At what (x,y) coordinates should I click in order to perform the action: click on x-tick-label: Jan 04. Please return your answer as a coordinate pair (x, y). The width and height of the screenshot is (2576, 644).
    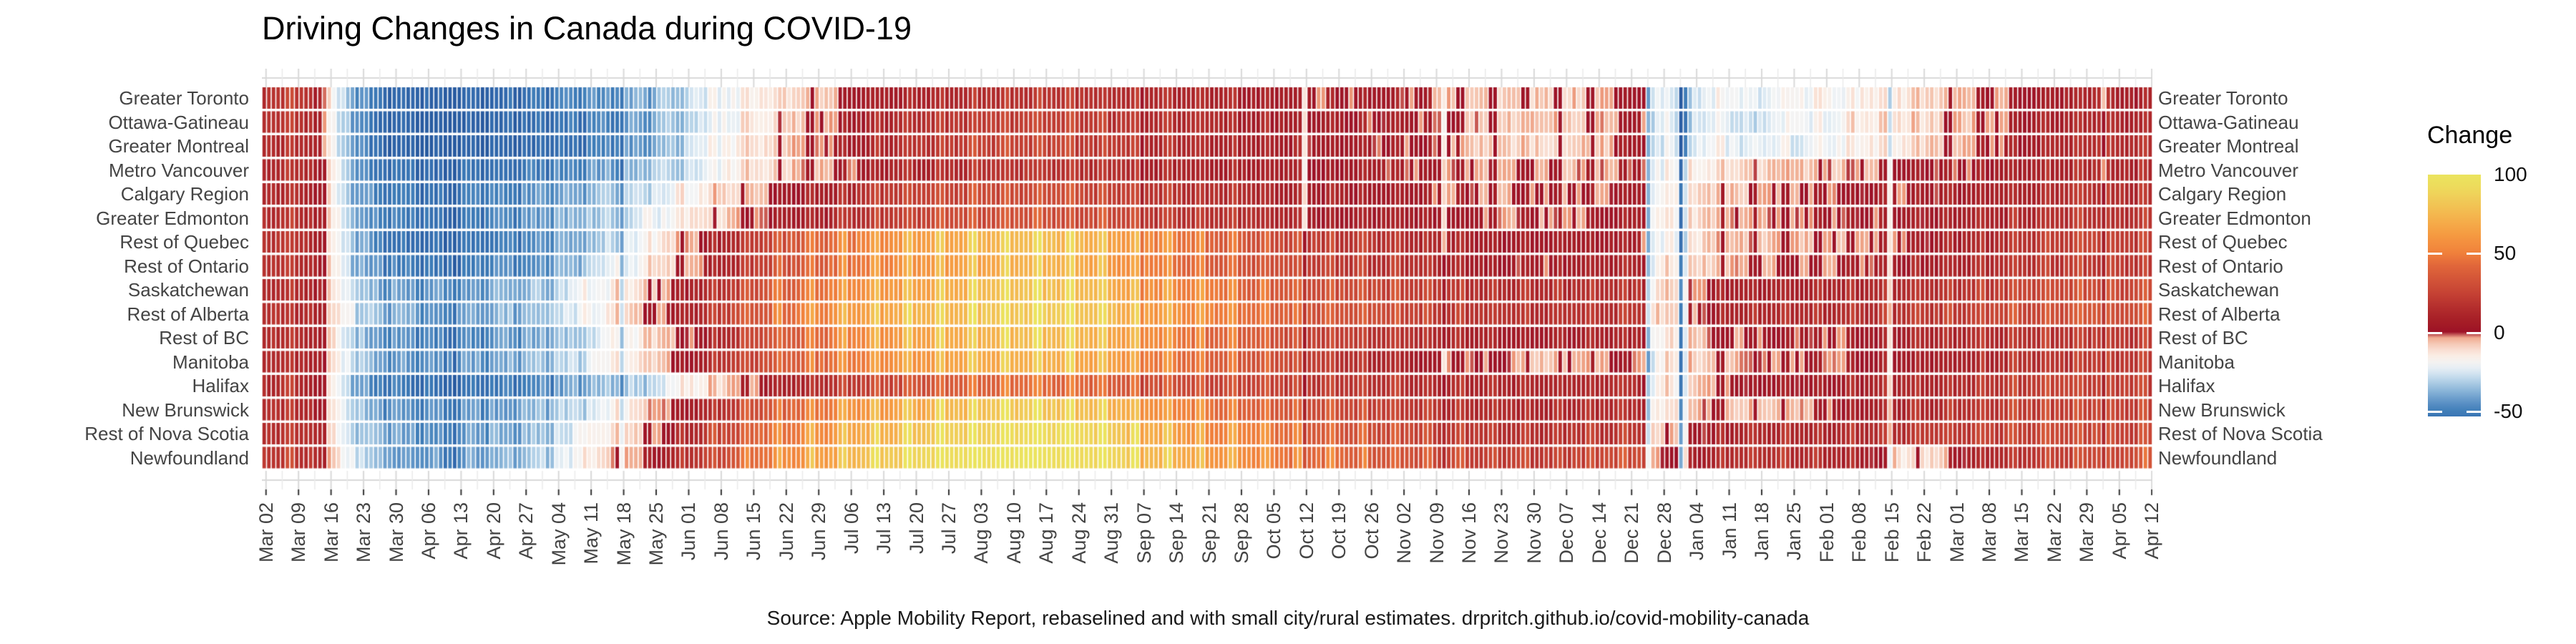
    Looking at the image, I should click on (1697, 531).